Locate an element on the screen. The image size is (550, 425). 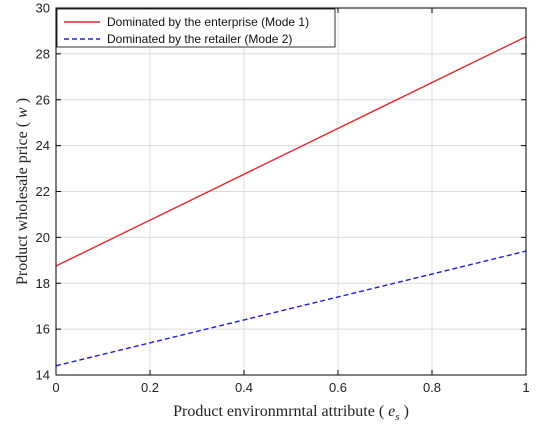
x-tick-label: 1 is located at coordinates (525, 387).